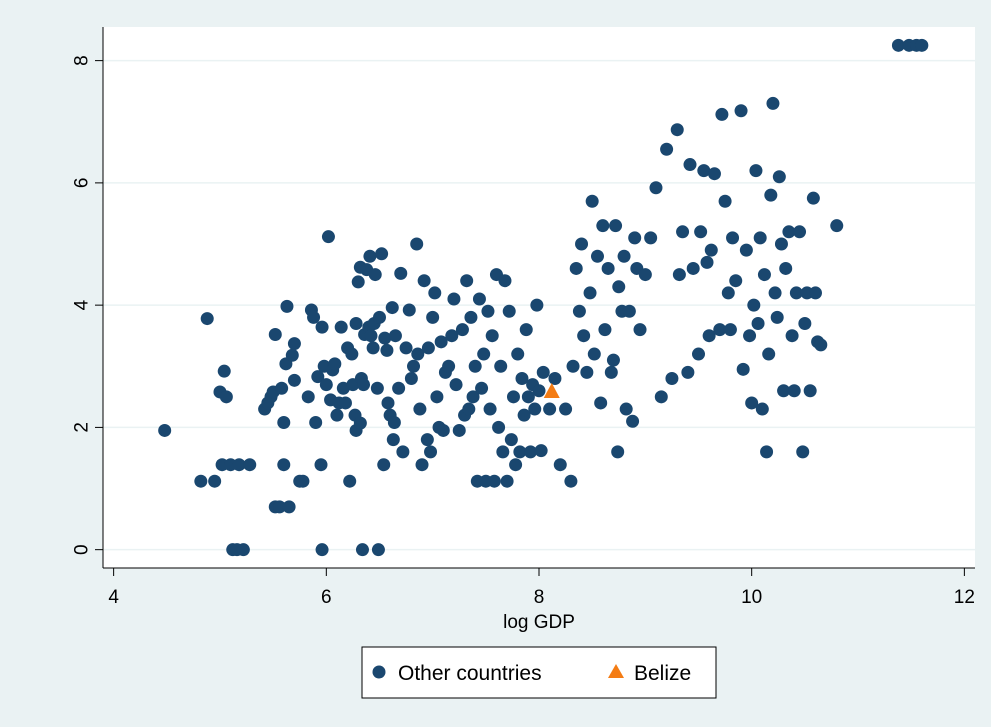 Image resolution: width=991 pixels, height=727 pixels. I want to click on y-axis-ticks: 0 2 4 6 8, so click(87, 305).